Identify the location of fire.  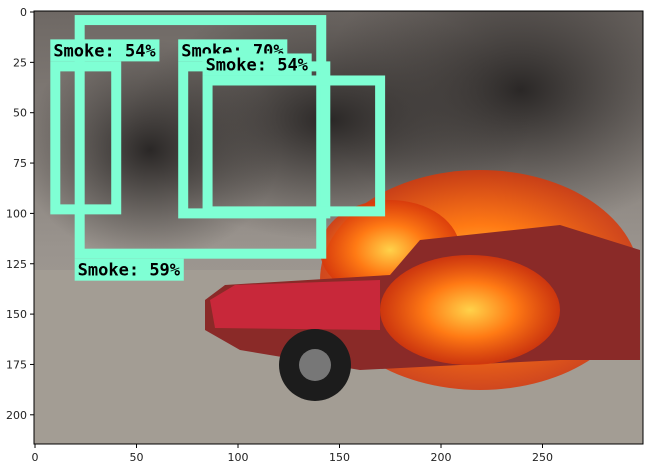
(470, 310).